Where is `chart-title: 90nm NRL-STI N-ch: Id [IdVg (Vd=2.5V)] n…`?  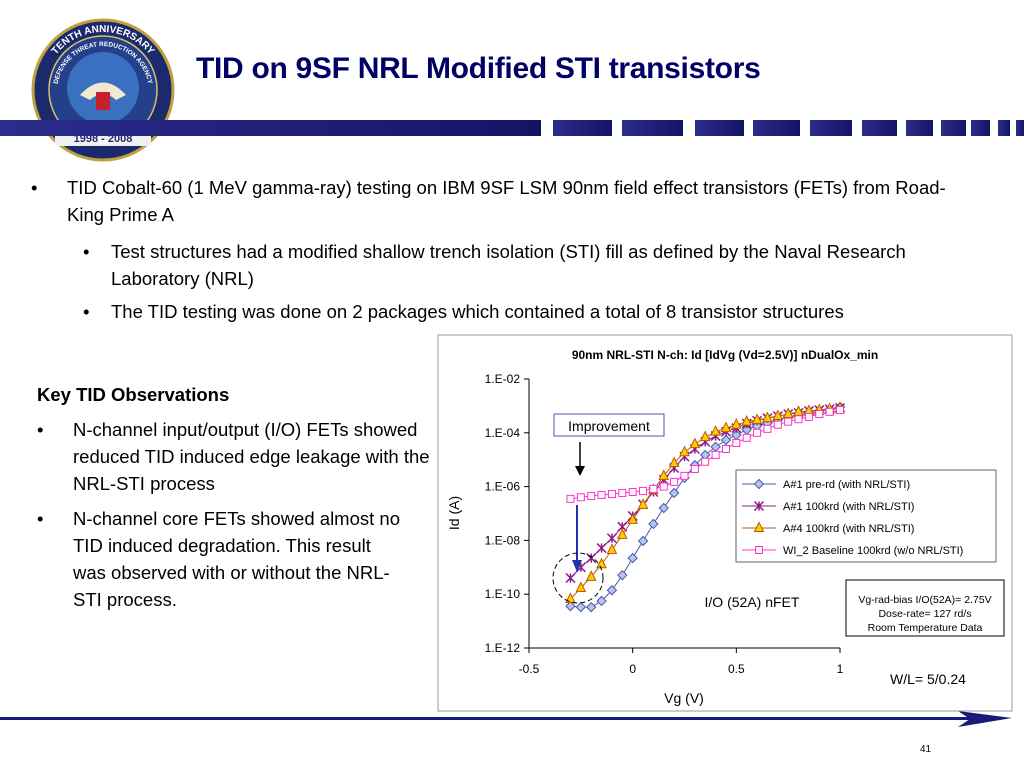 chart-title: 90nm NRL-STI N-ch: Id [IdVg (Vd=2.5V)] n… is located at coordinates (725, 355).